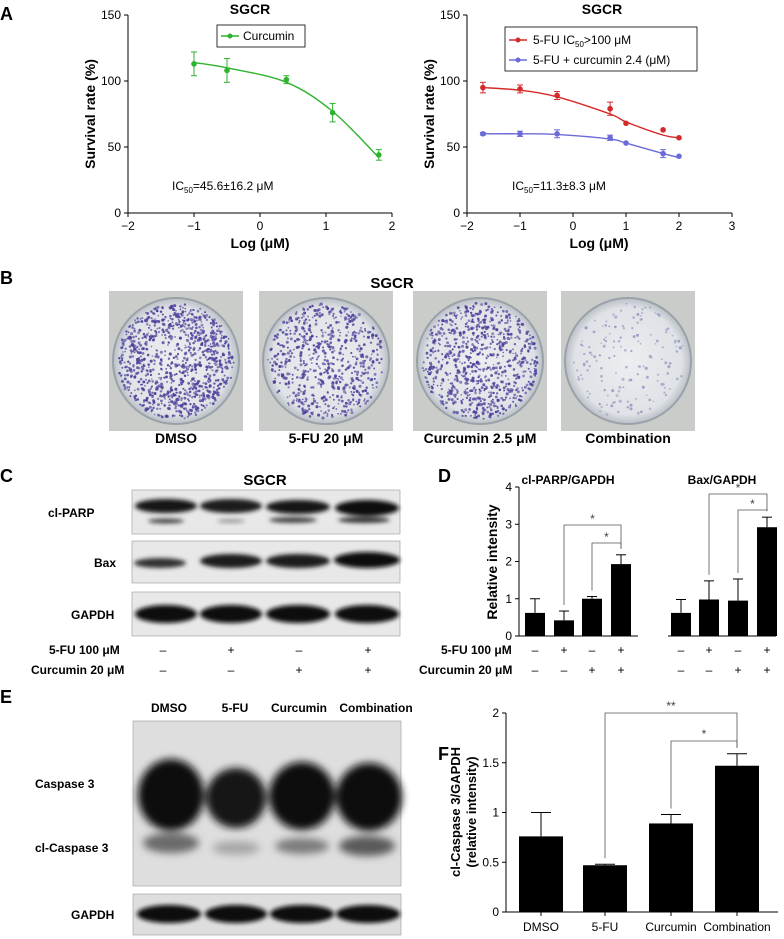 The height and width of the screenshot is (939, 784). I want to click on x-tick-label: 0, so click(260, 226).